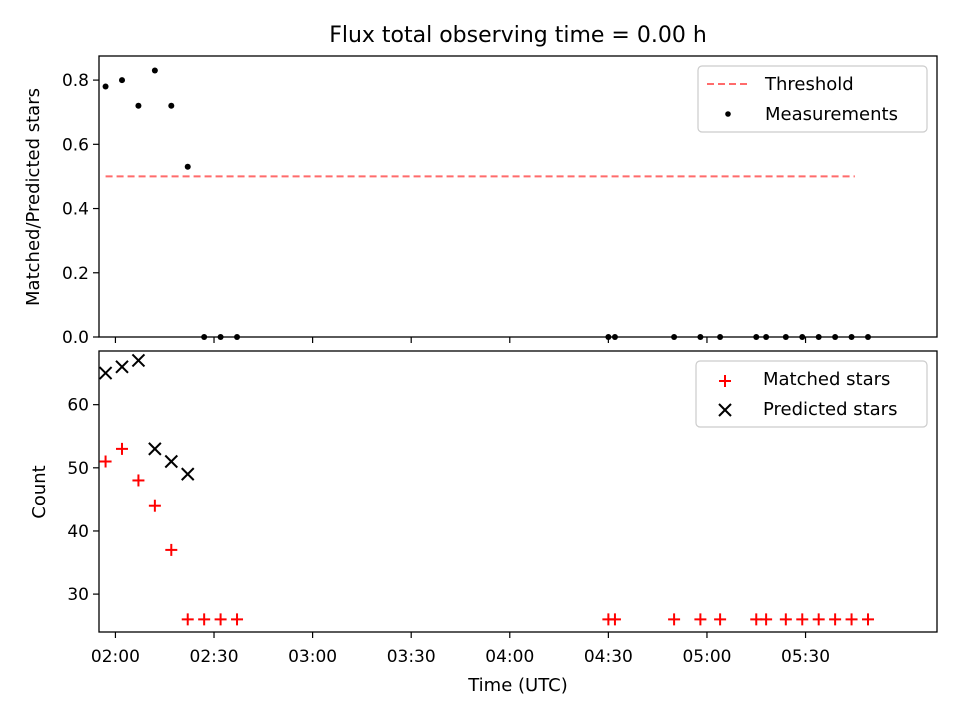  I want to click on predicted-legend-swatch, so click(725, 410).